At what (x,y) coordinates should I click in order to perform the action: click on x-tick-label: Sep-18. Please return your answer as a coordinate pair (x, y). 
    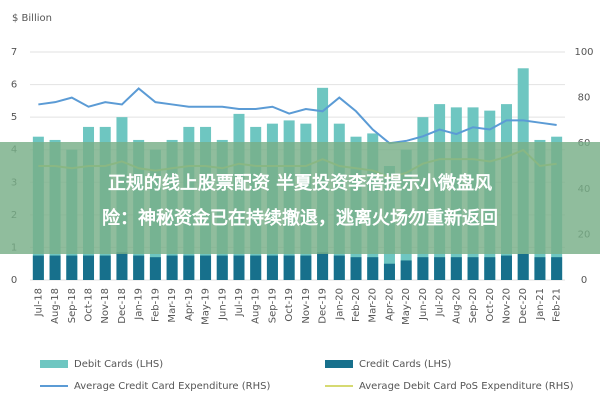
    Looking at the image, I should click on (72, 305).